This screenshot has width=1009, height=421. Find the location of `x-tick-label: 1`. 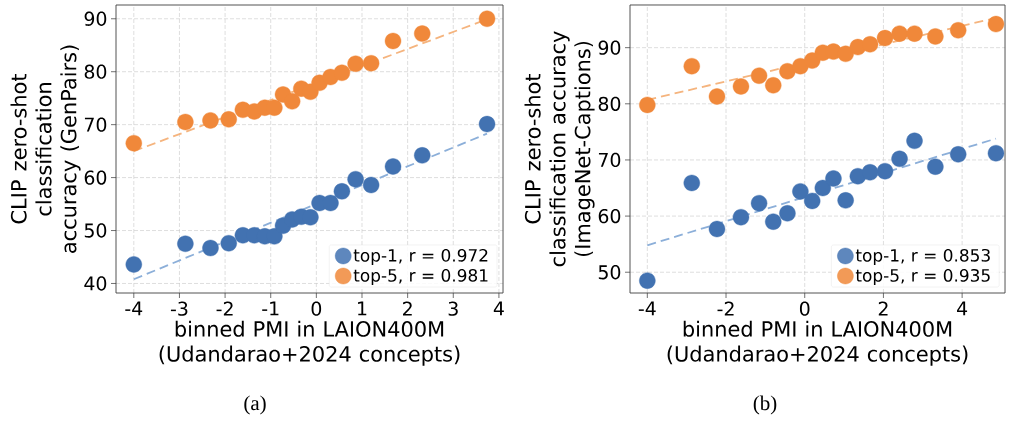

x-tick-label: 1 is located at coordinates (362, 308).